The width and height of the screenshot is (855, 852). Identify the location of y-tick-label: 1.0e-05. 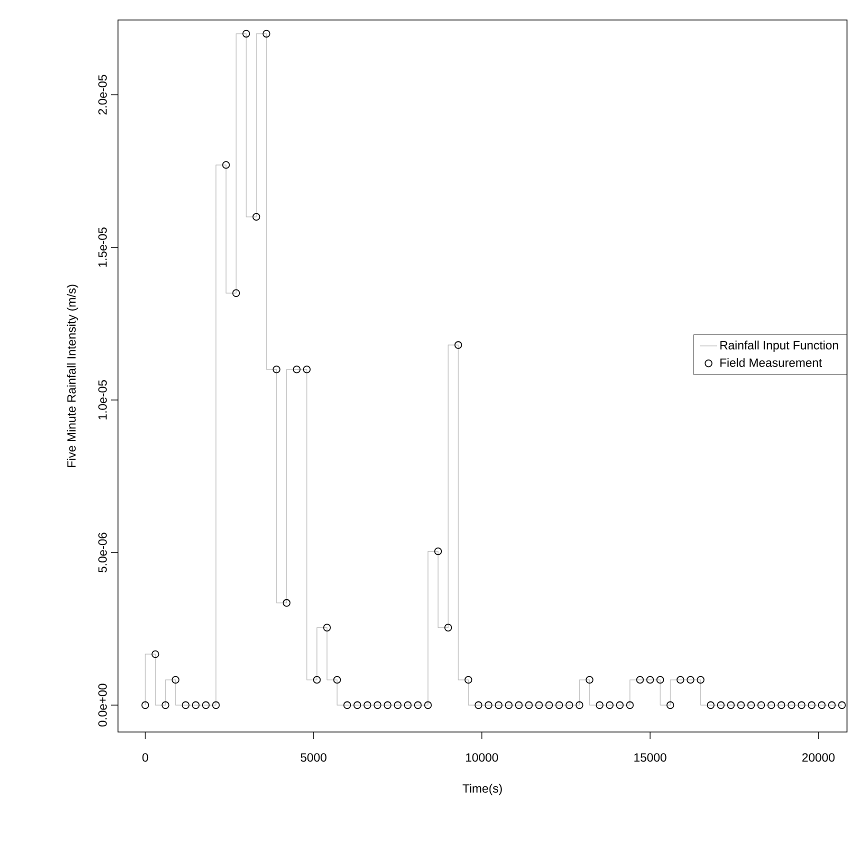
(102, 400).